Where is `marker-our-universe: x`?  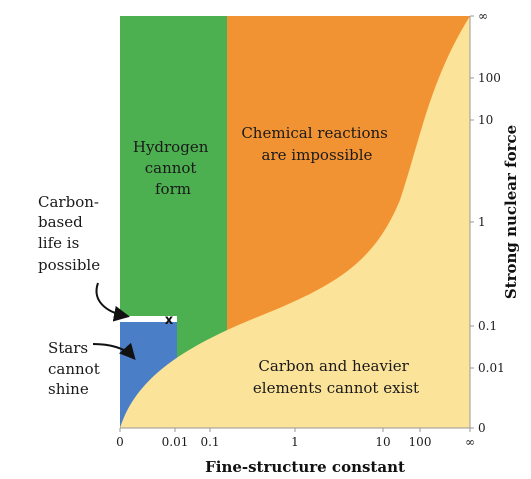
marker-our-universe: x is located at coordinates (169, 320).